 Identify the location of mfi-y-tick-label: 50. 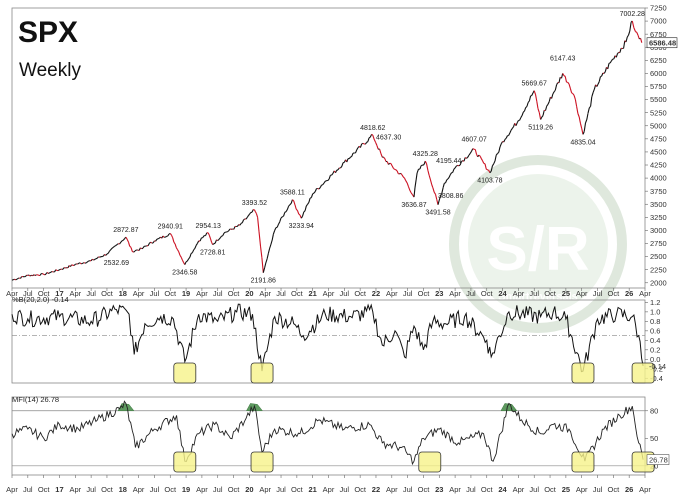
(654, 438).